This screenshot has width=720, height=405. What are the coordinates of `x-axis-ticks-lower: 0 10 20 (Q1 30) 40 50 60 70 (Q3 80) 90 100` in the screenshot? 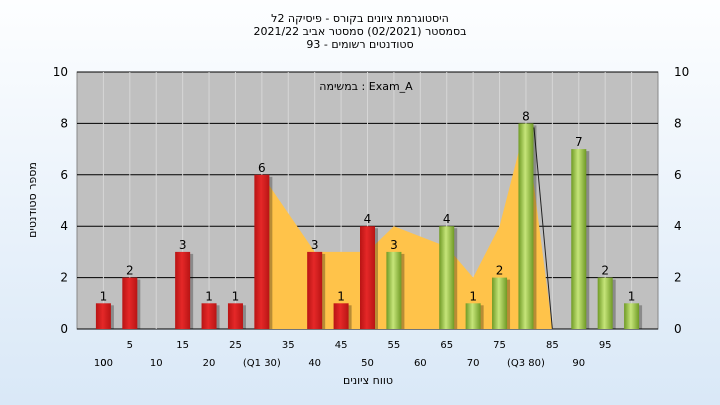 It's located at (339, 363).